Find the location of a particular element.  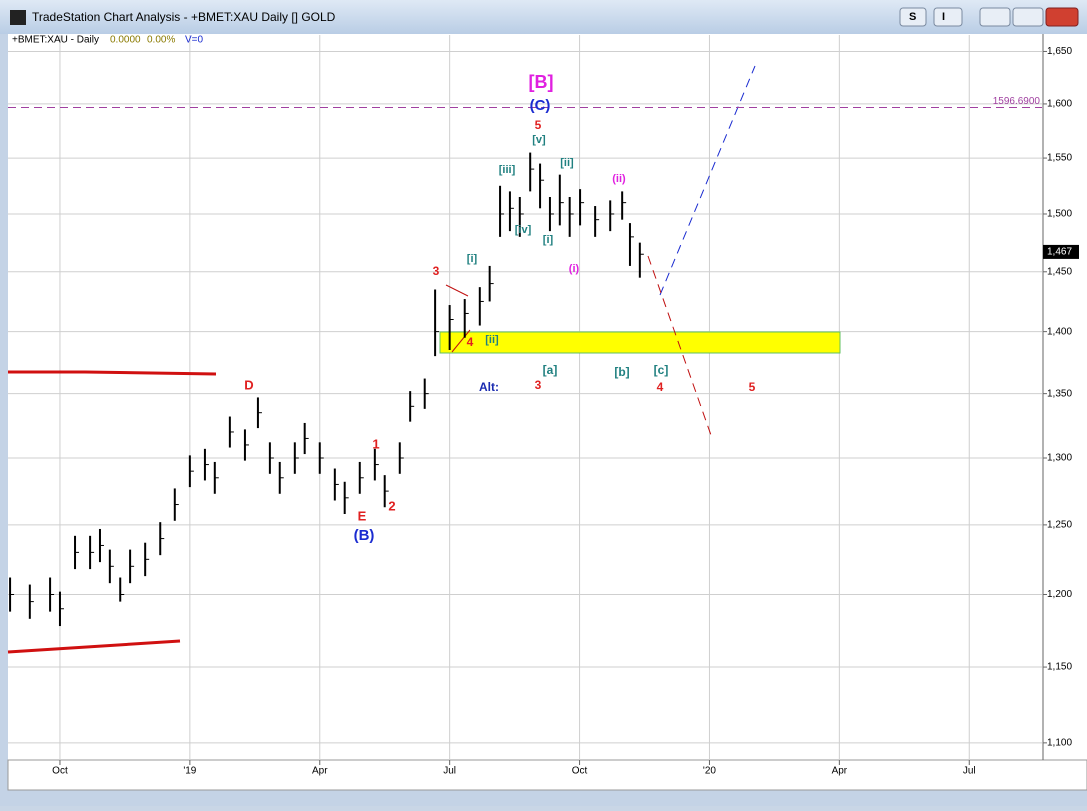

wave-label: [iv] is located at coordinates (523, 230).